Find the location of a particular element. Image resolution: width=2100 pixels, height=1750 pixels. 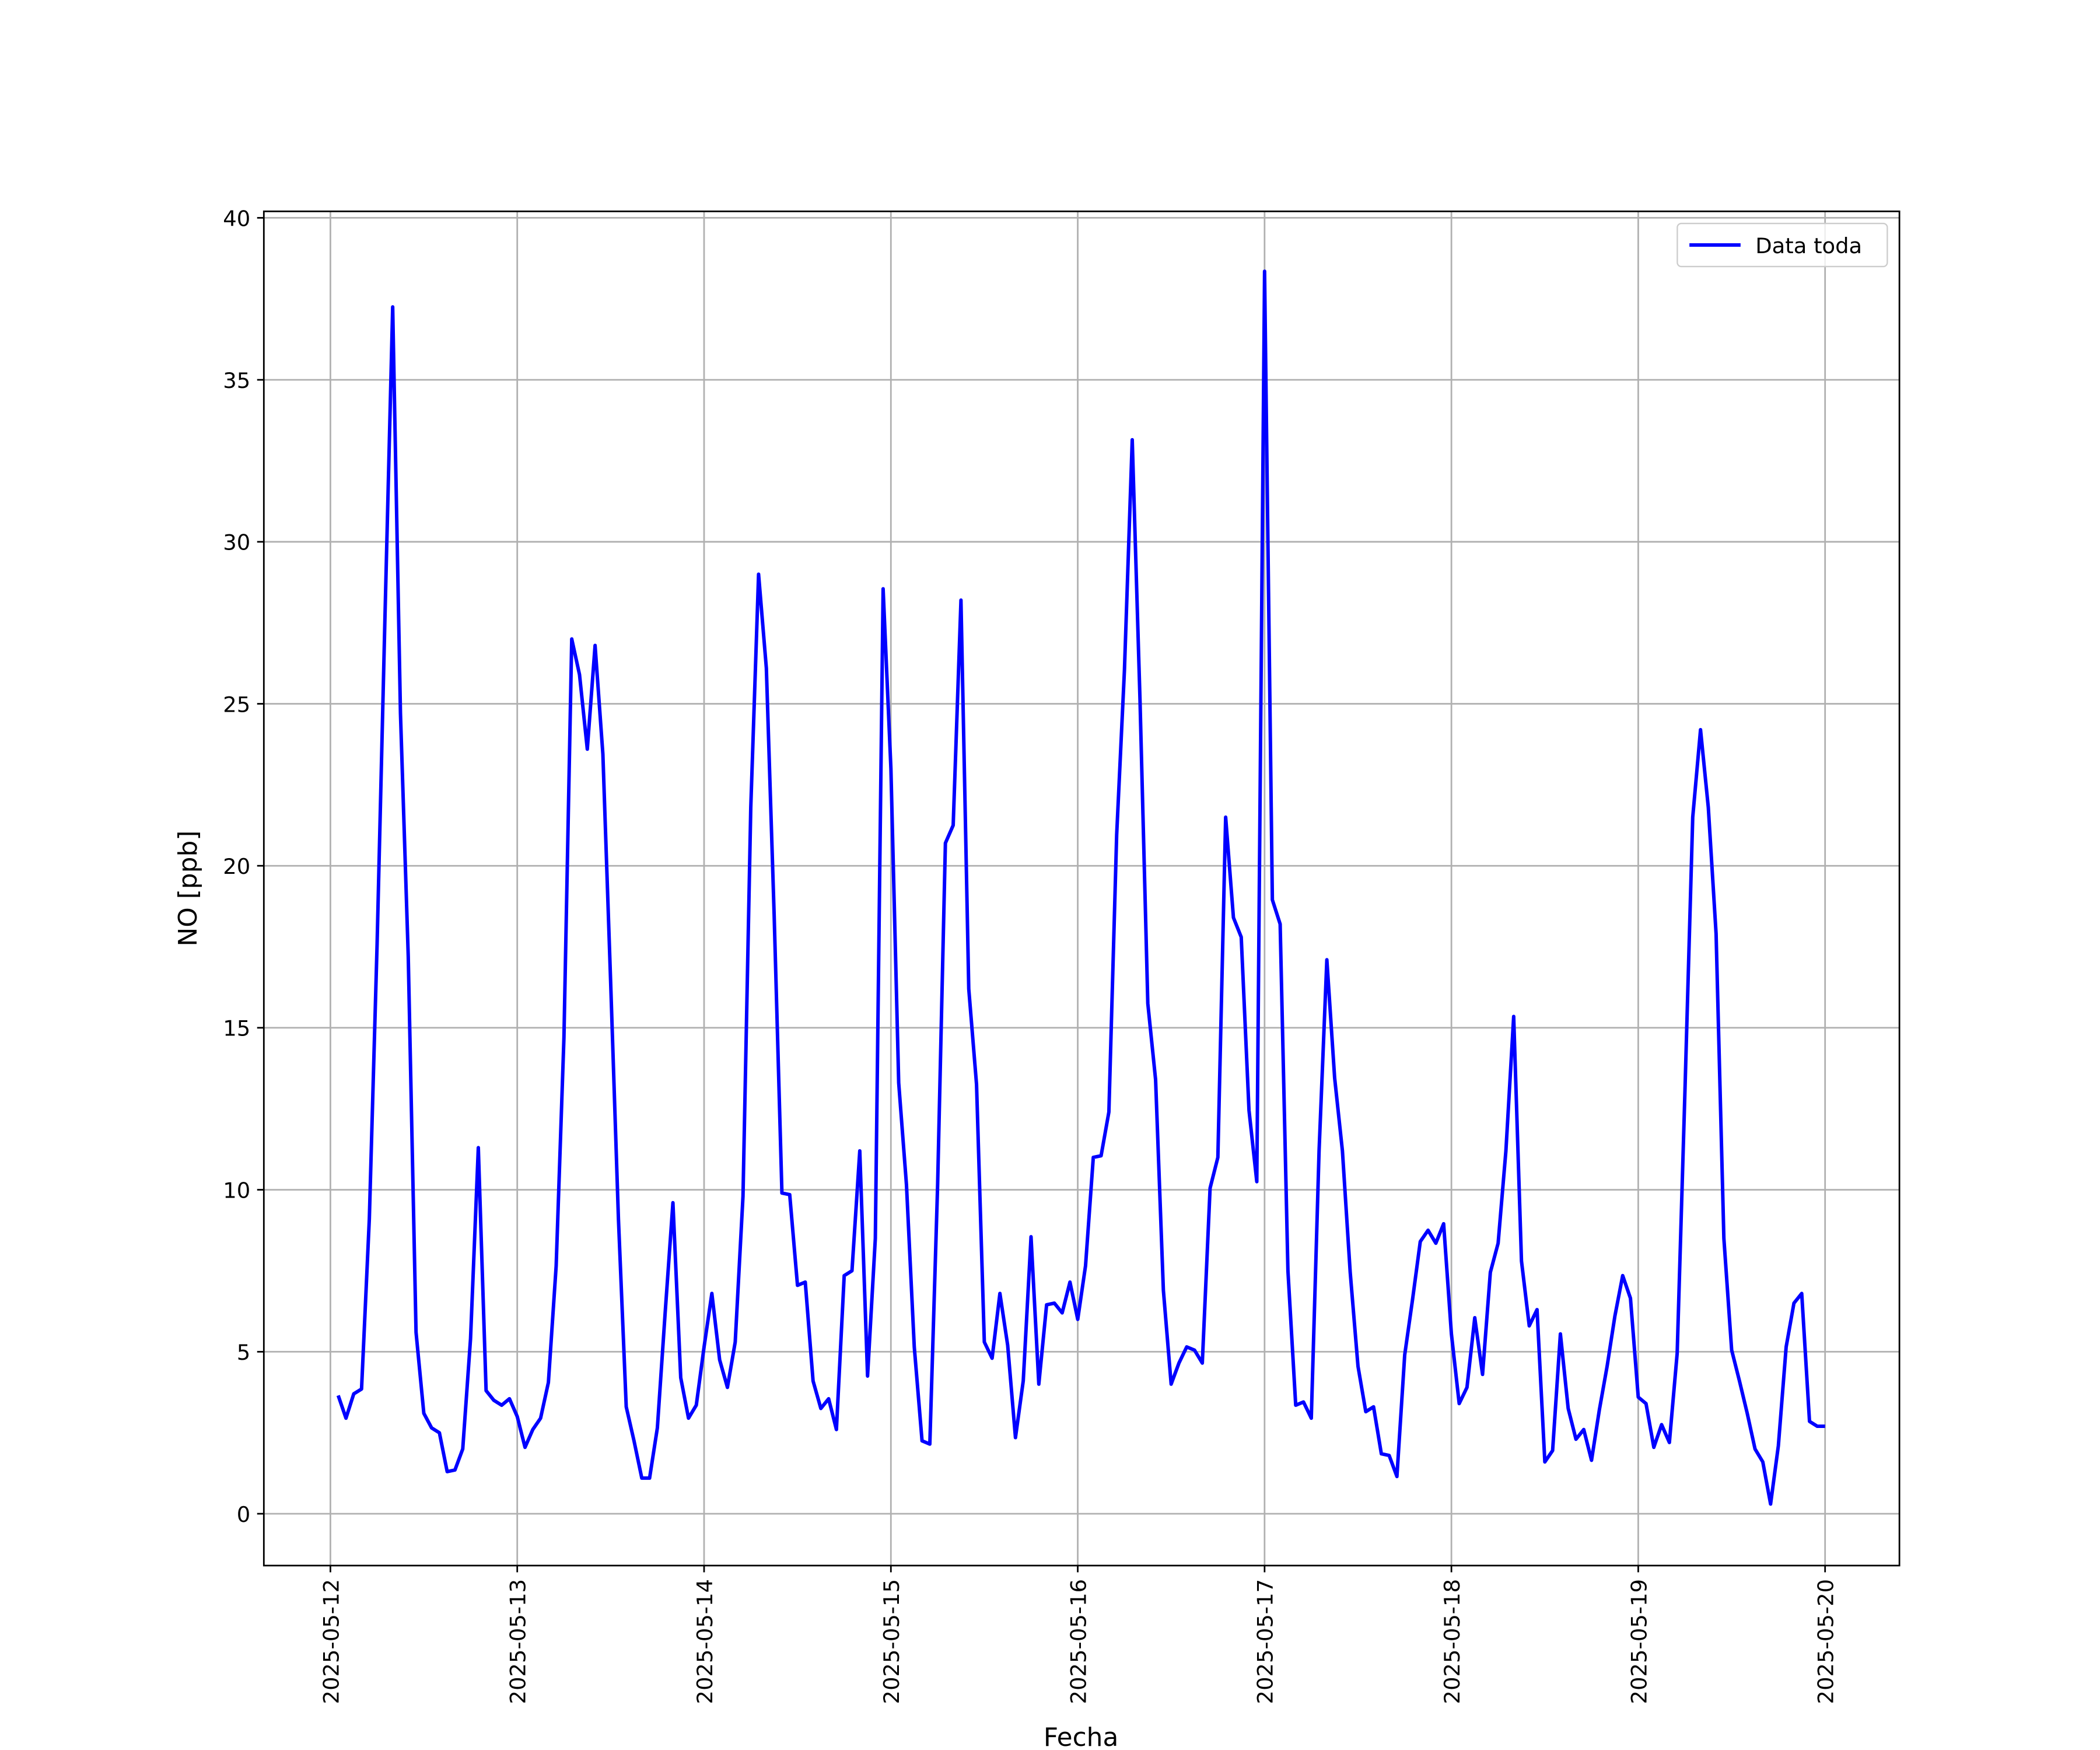

y-tick-label: 0 is located at coordinates (243, 1514).